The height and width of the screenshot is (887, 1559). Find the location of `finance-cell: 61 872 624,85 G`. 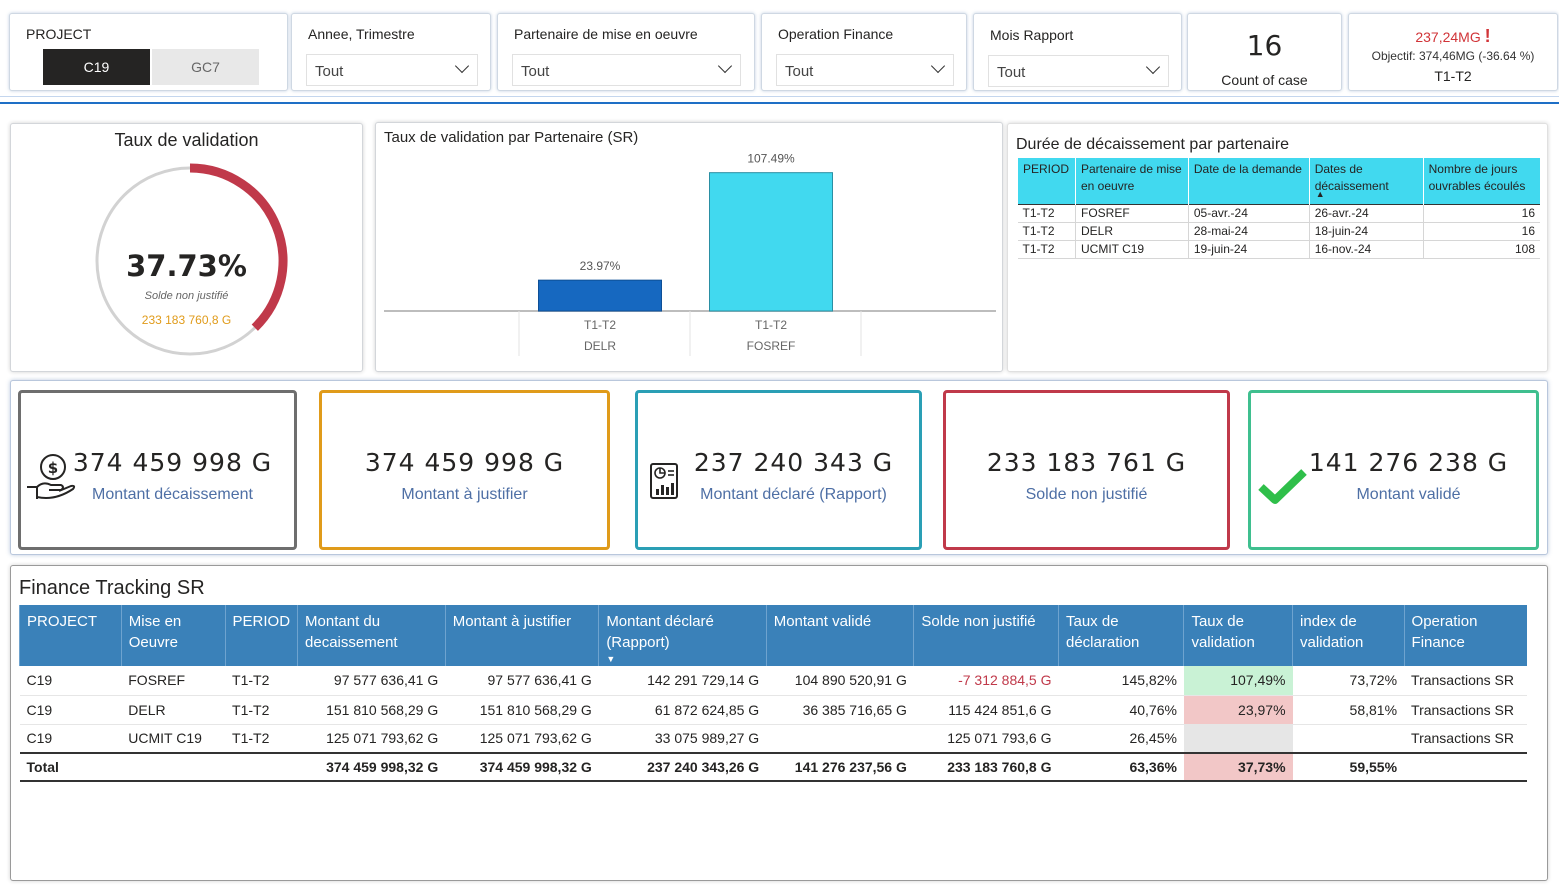

finance-cell: 61 872 624,85 G is located at coordinates (682, 710).